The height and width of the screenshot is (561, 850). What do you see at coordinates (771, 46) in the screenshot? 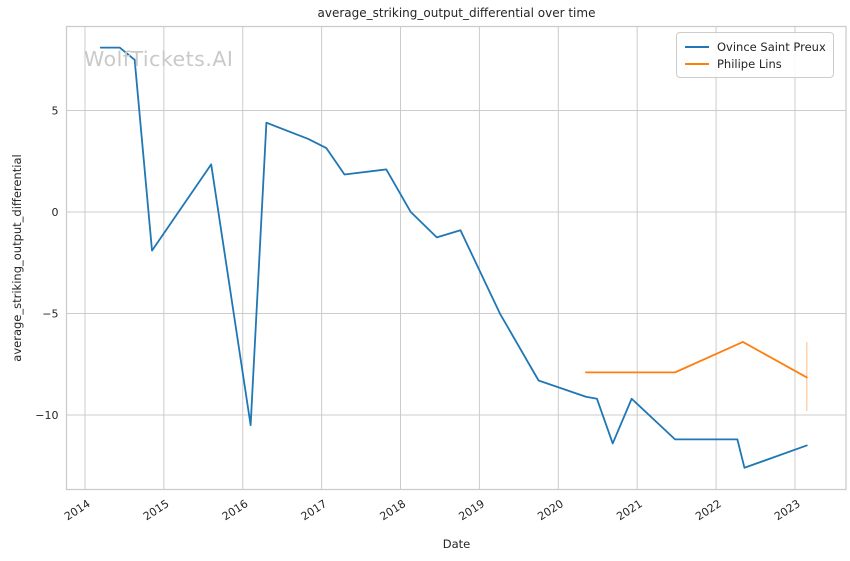
I see `legend-label: Ovince Saint Preux` at bounding box center [771, 46].